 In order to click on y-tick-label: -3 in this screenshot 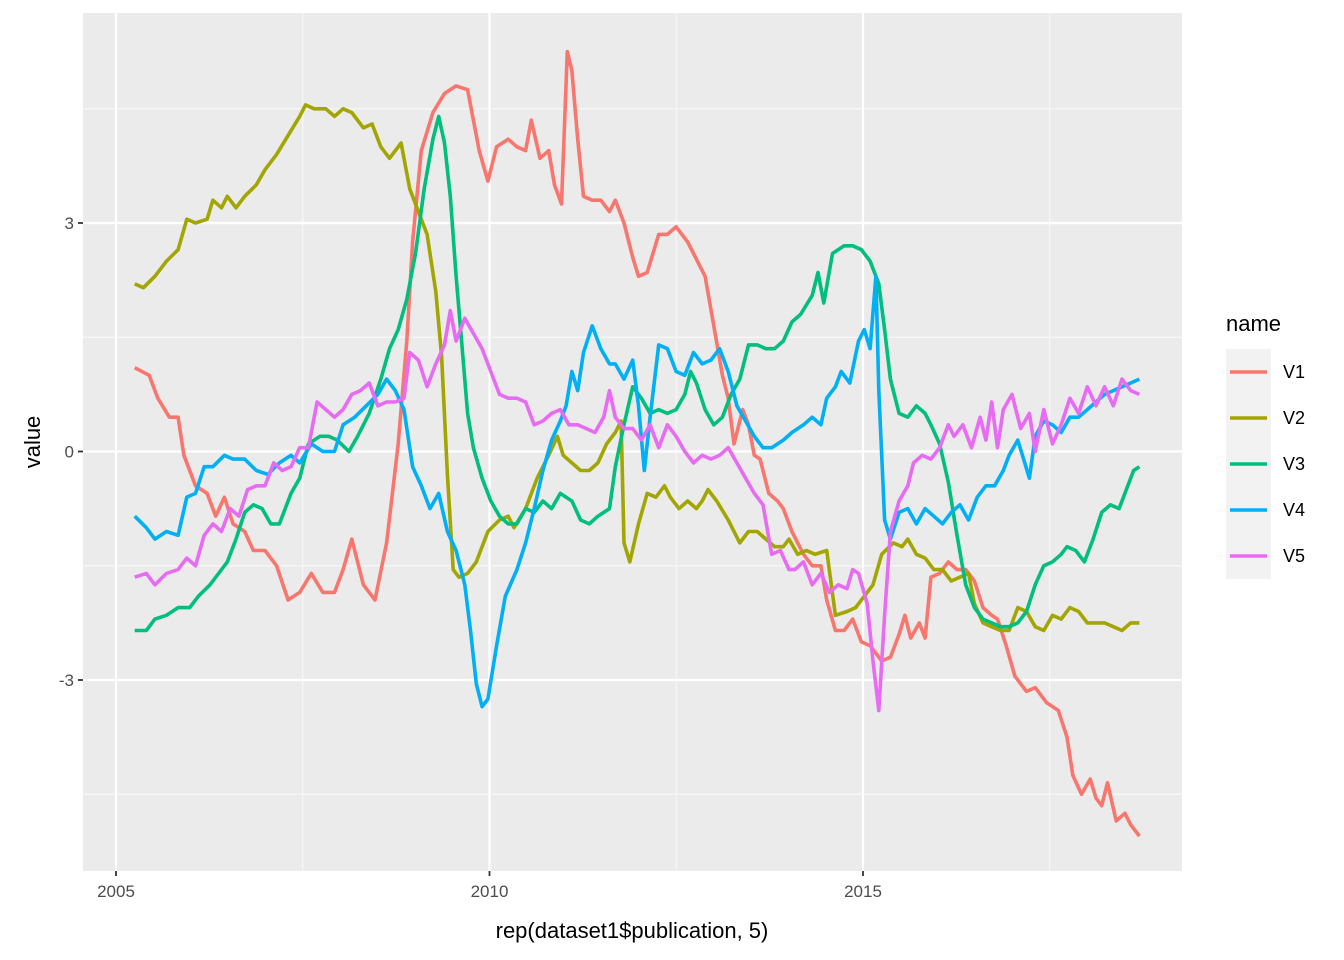, I will do `click(66, 680)`.